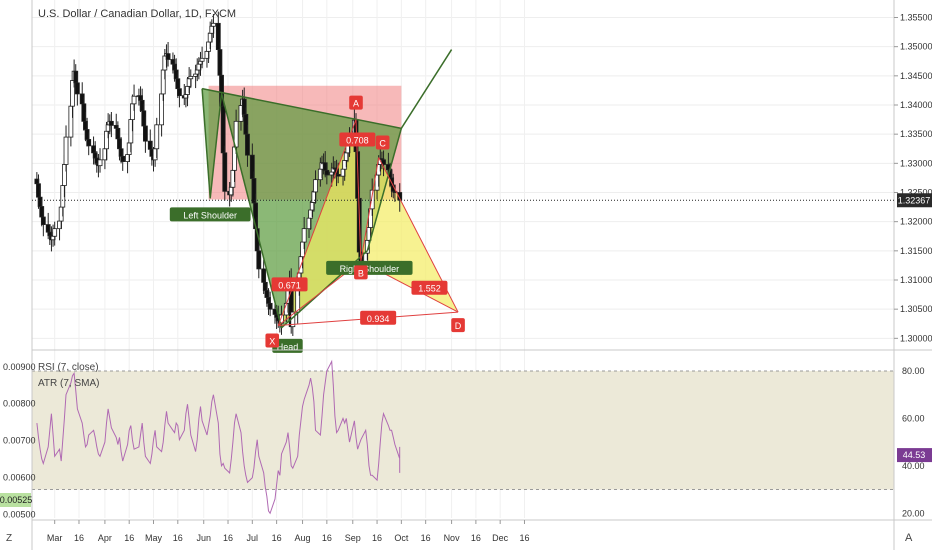  What do you see at coordinates (19, 514) in the screenshot?
I see `atr-tick-label: 0.00500` at bounding box center [19, 514].